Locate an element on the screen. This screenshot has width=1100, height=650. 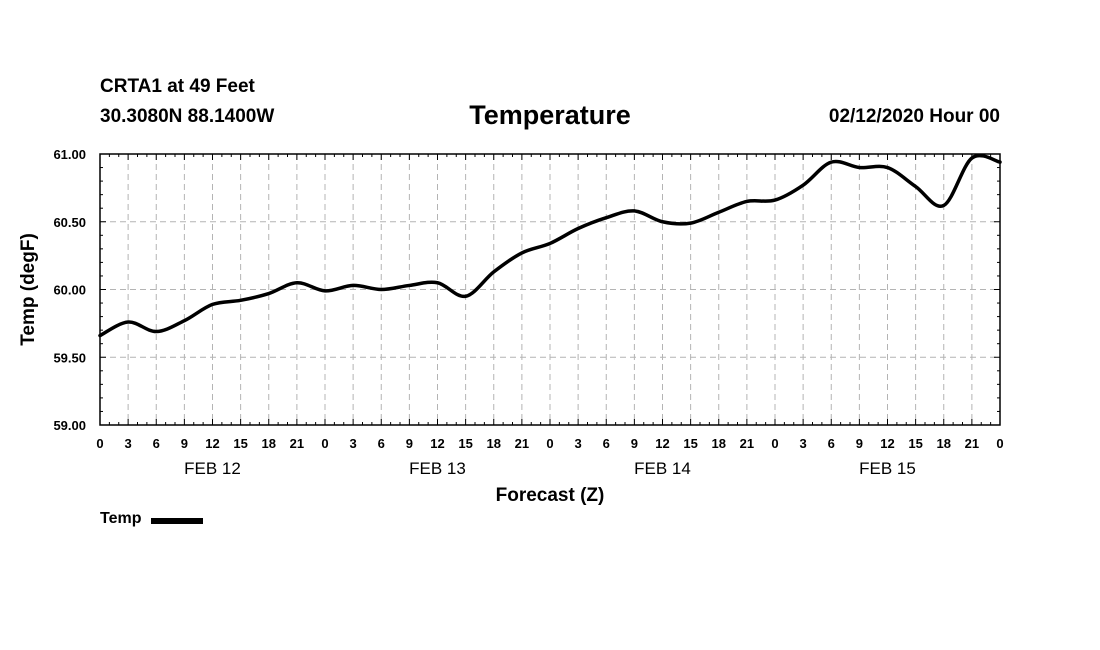
x-axis-title: Forecast (Z) is located at coordinates (550, 495).